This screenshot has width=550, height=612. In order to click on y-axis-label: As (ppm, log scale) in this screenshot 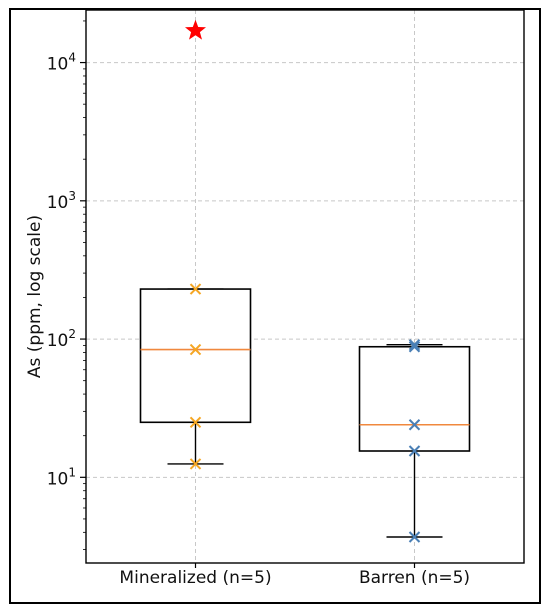, I will do `click(35, 296)`.